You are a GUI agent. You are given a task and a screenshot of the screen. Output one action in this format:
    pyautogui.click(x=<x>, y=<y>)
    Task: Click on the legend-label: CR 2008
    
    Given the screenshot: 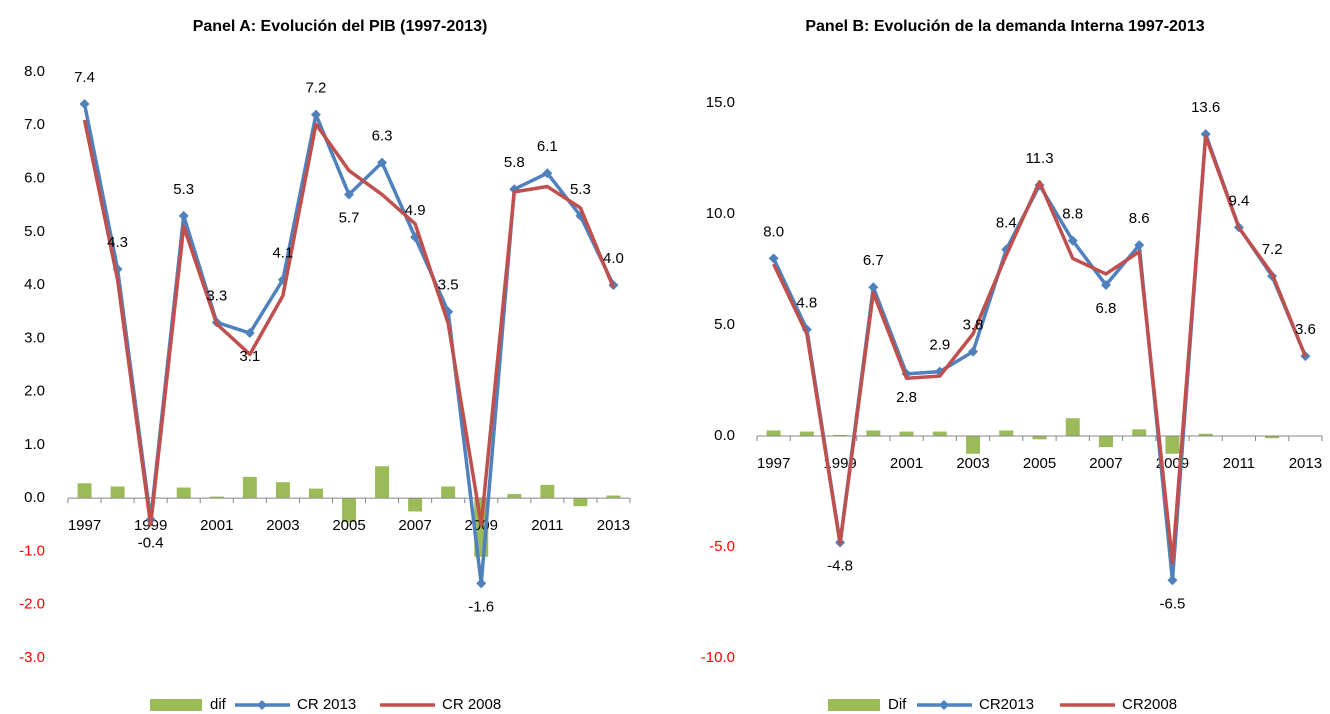 What is the action you would take?
    pyautogui.click(x=471, y=704)
    